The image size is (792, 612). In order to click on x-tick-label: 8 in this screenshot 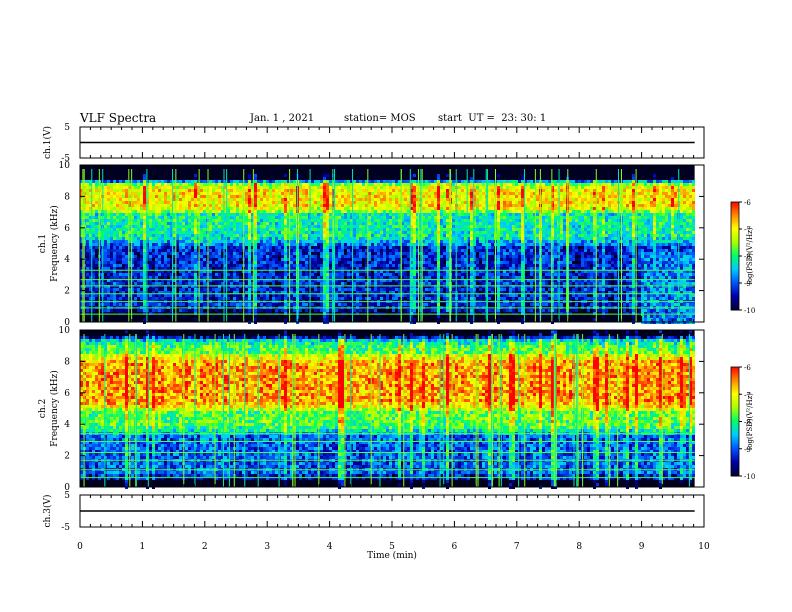, I will do `click(579, 547)`.